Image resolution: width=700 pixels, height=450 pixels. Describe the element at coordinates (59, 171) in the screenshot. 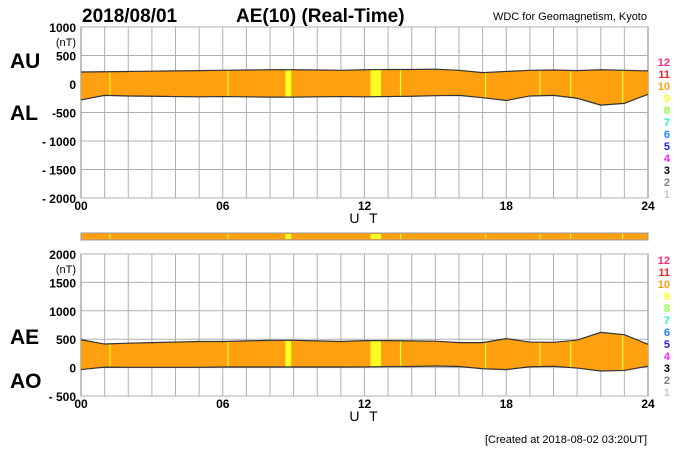

I see `y-tick-label: - 1500` at that location.